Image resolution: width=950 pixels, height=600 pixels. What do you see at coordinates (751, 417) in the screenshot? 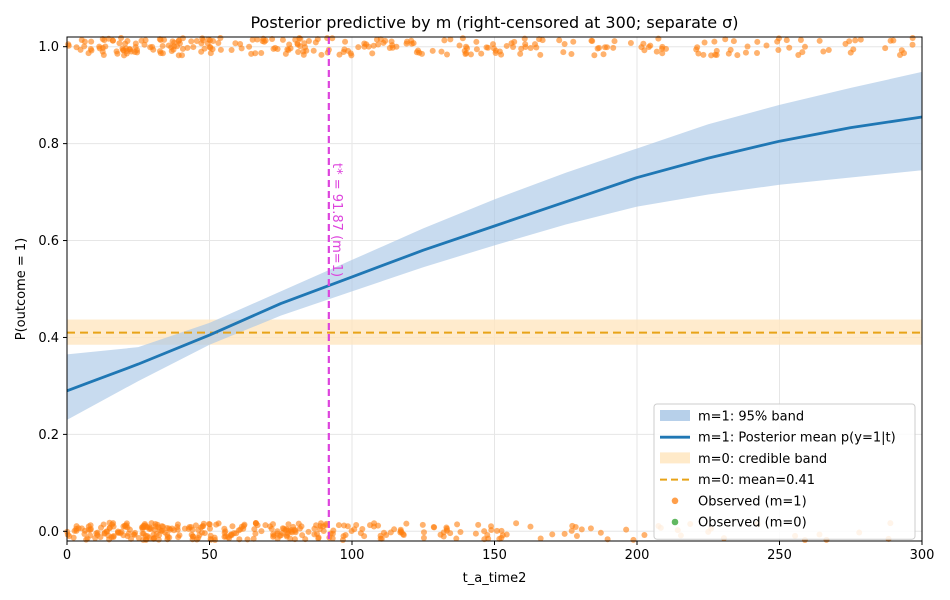
I see `legend-label-band_m1: m=1: 95% band` at bounding box center [751, 417].